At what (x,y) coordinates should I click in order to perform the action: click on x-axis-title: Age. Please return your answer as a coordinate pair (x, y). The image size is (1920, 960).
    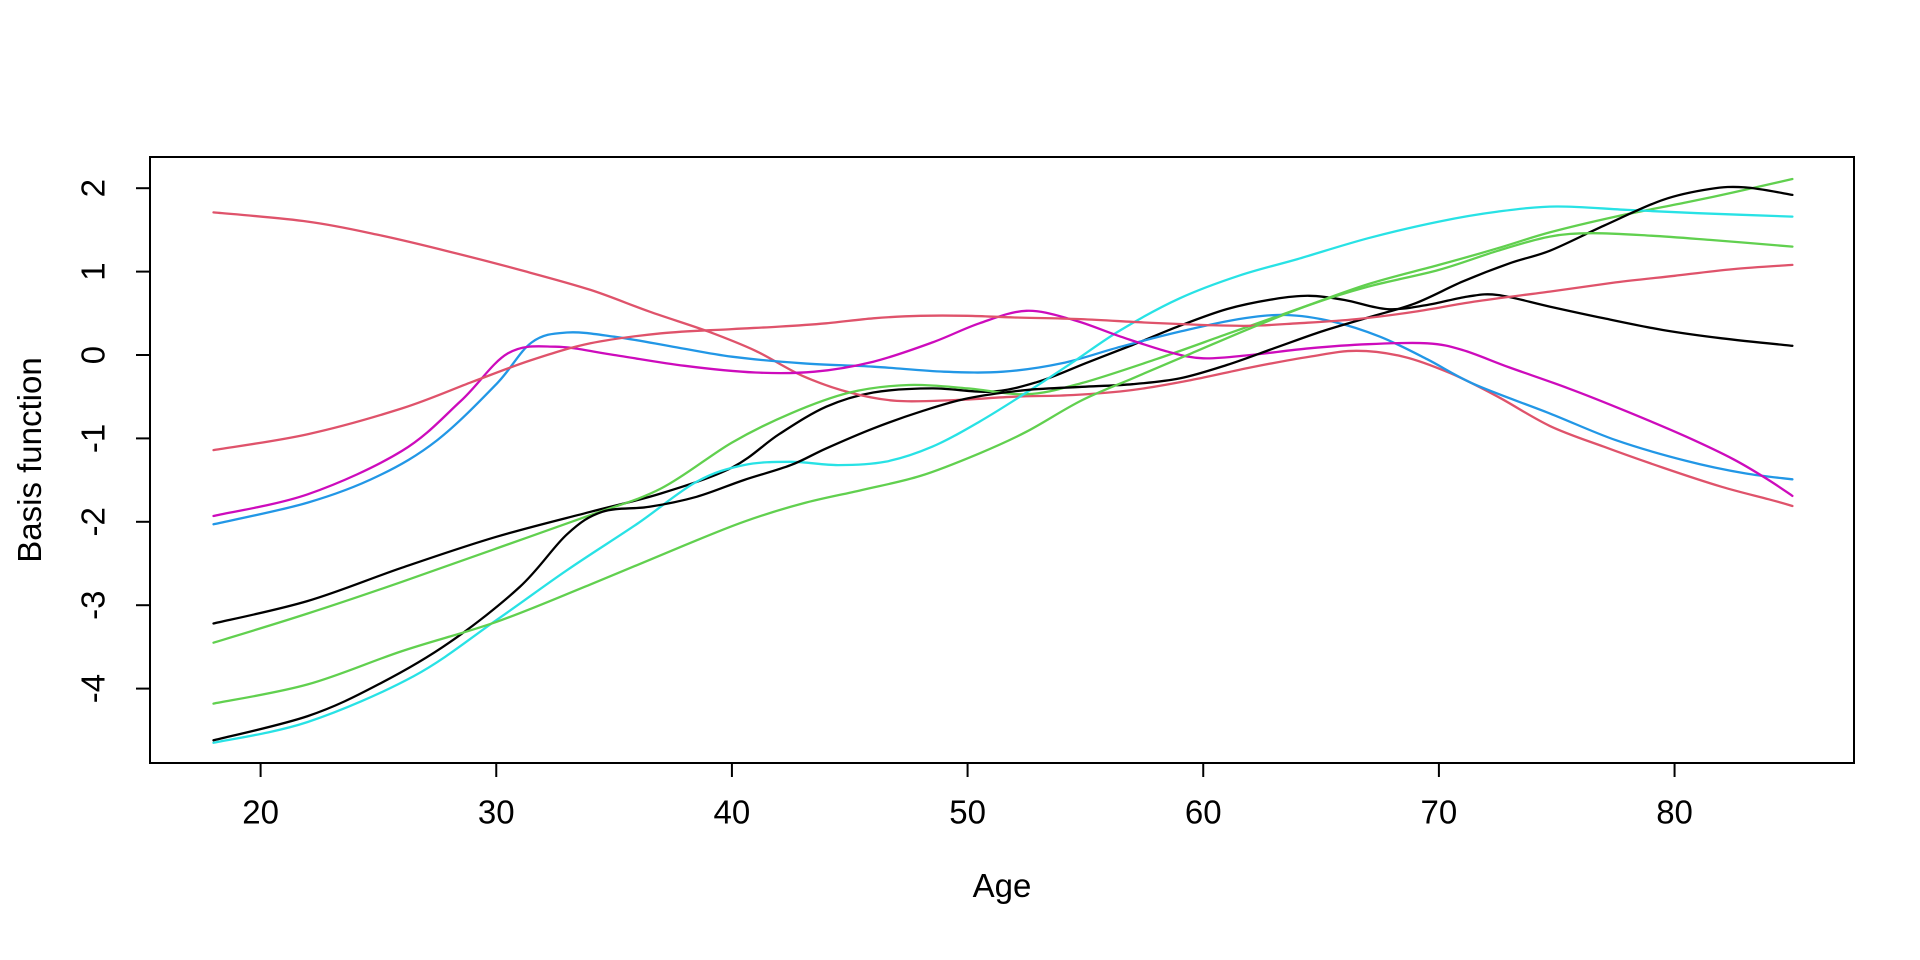
    Looking at the image, I should click on (1002, 885).